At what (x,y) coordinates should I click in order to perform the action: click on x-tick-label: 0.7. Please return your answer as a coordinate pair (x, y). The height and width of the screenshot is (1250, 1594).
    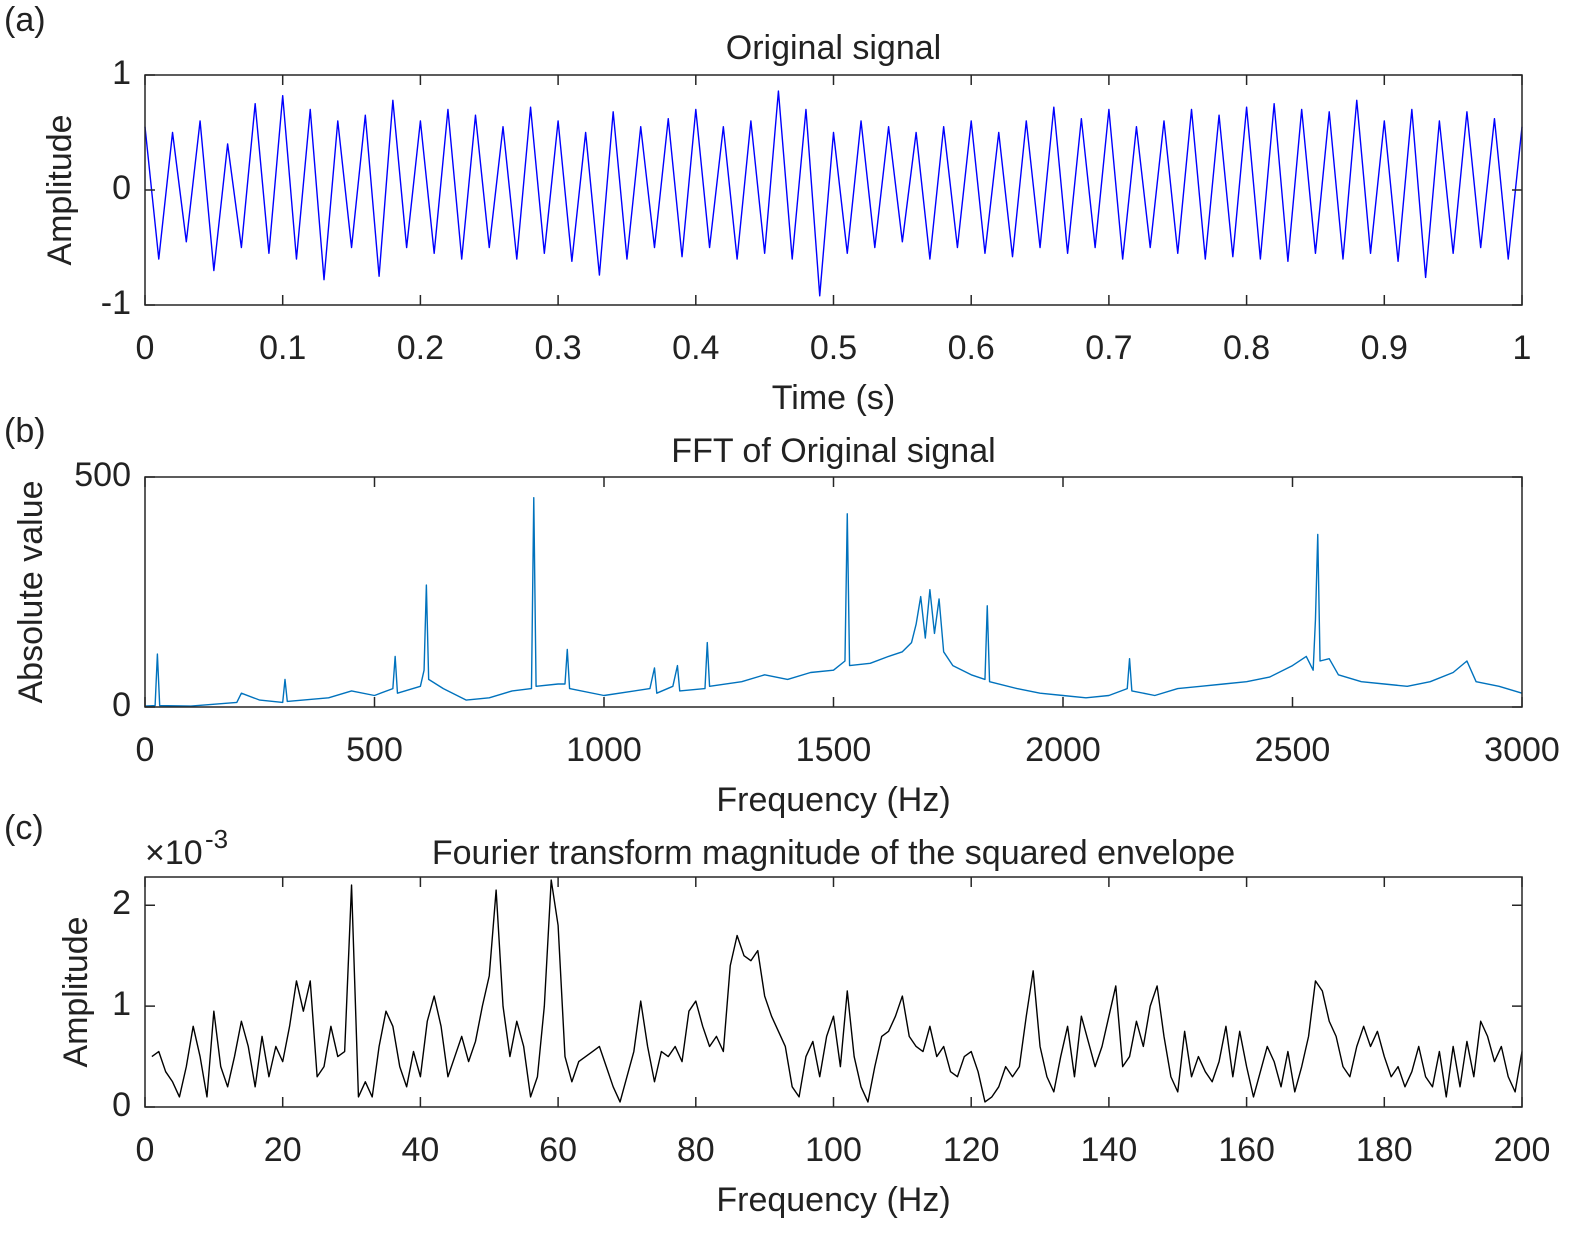
    Looking at the image, I should click on (1108, 348).